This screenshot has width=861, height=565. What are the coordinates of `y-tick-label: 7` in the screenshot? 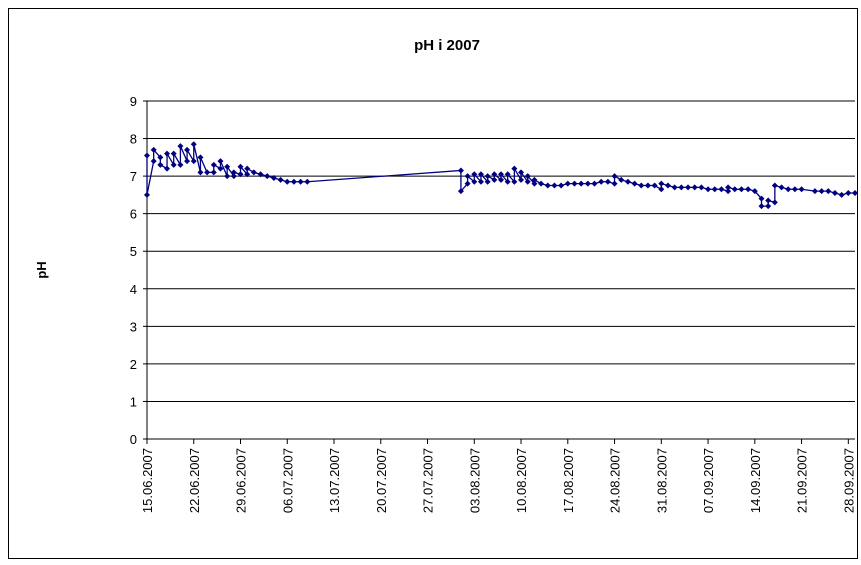 It's located at (133, 176).